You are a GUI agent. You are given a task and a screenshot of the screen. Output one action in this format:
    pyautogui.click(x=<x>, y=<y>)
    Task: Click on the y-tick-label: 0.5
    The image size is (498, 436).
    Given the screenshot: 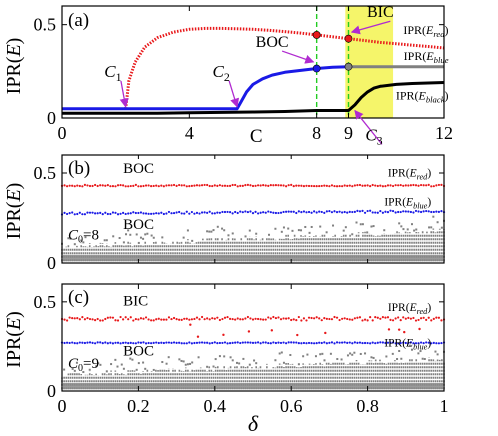 What is the action you would take?
    pyautogui.click(x=45, y=302)
    